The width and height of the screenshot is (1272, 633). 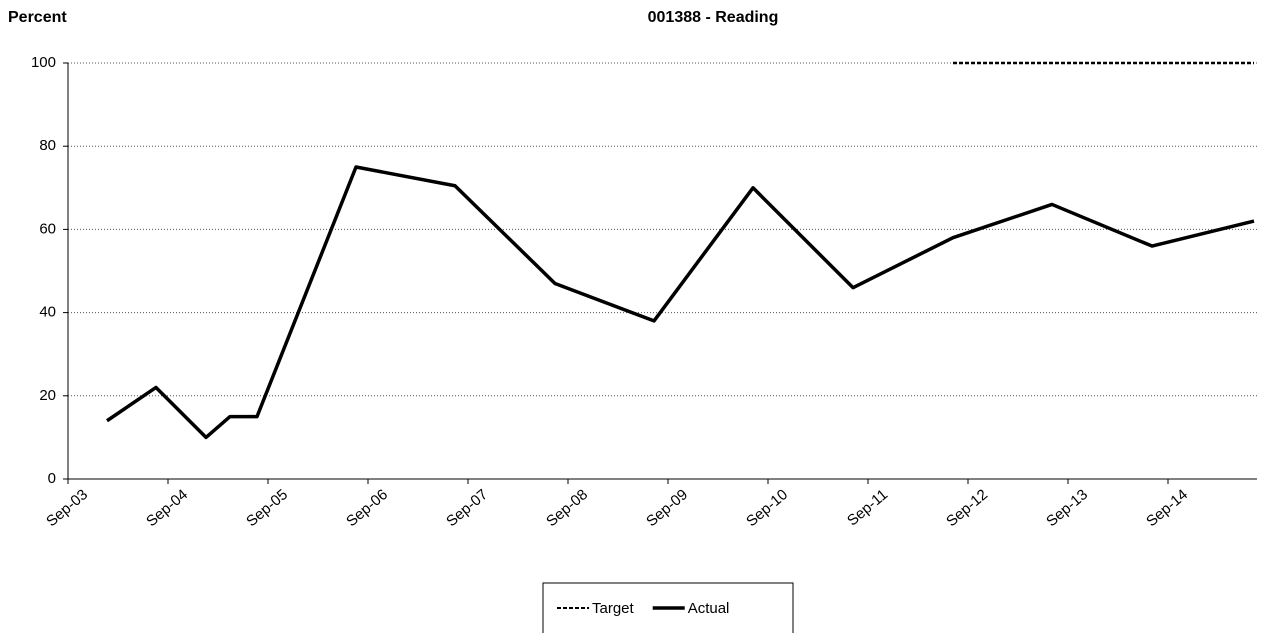 What do you see at coordinates (667, 508) in the screenshot?
I see `x-tick-label: Sep-09` at bounding box center [667, 508].